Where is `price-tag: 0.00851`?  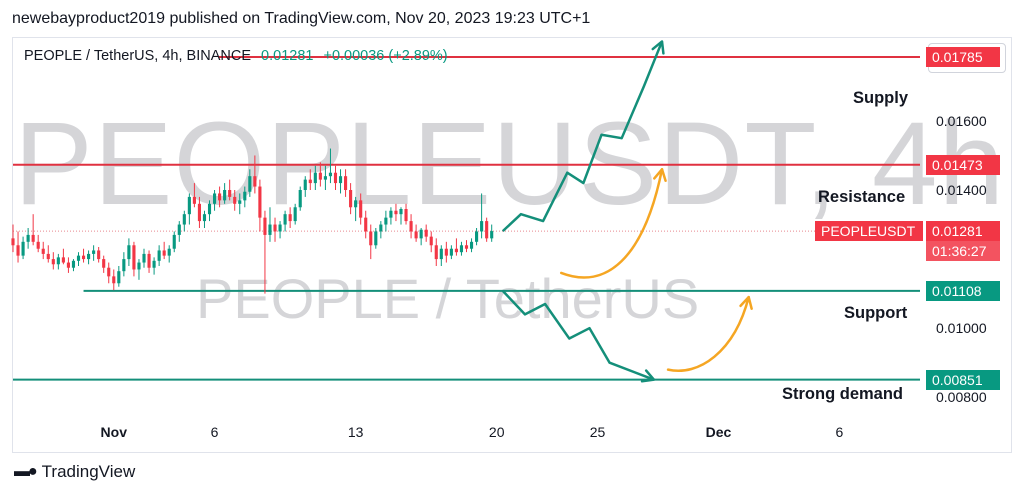
price-tag: 0.00851 is located at coordinates (963, 379).